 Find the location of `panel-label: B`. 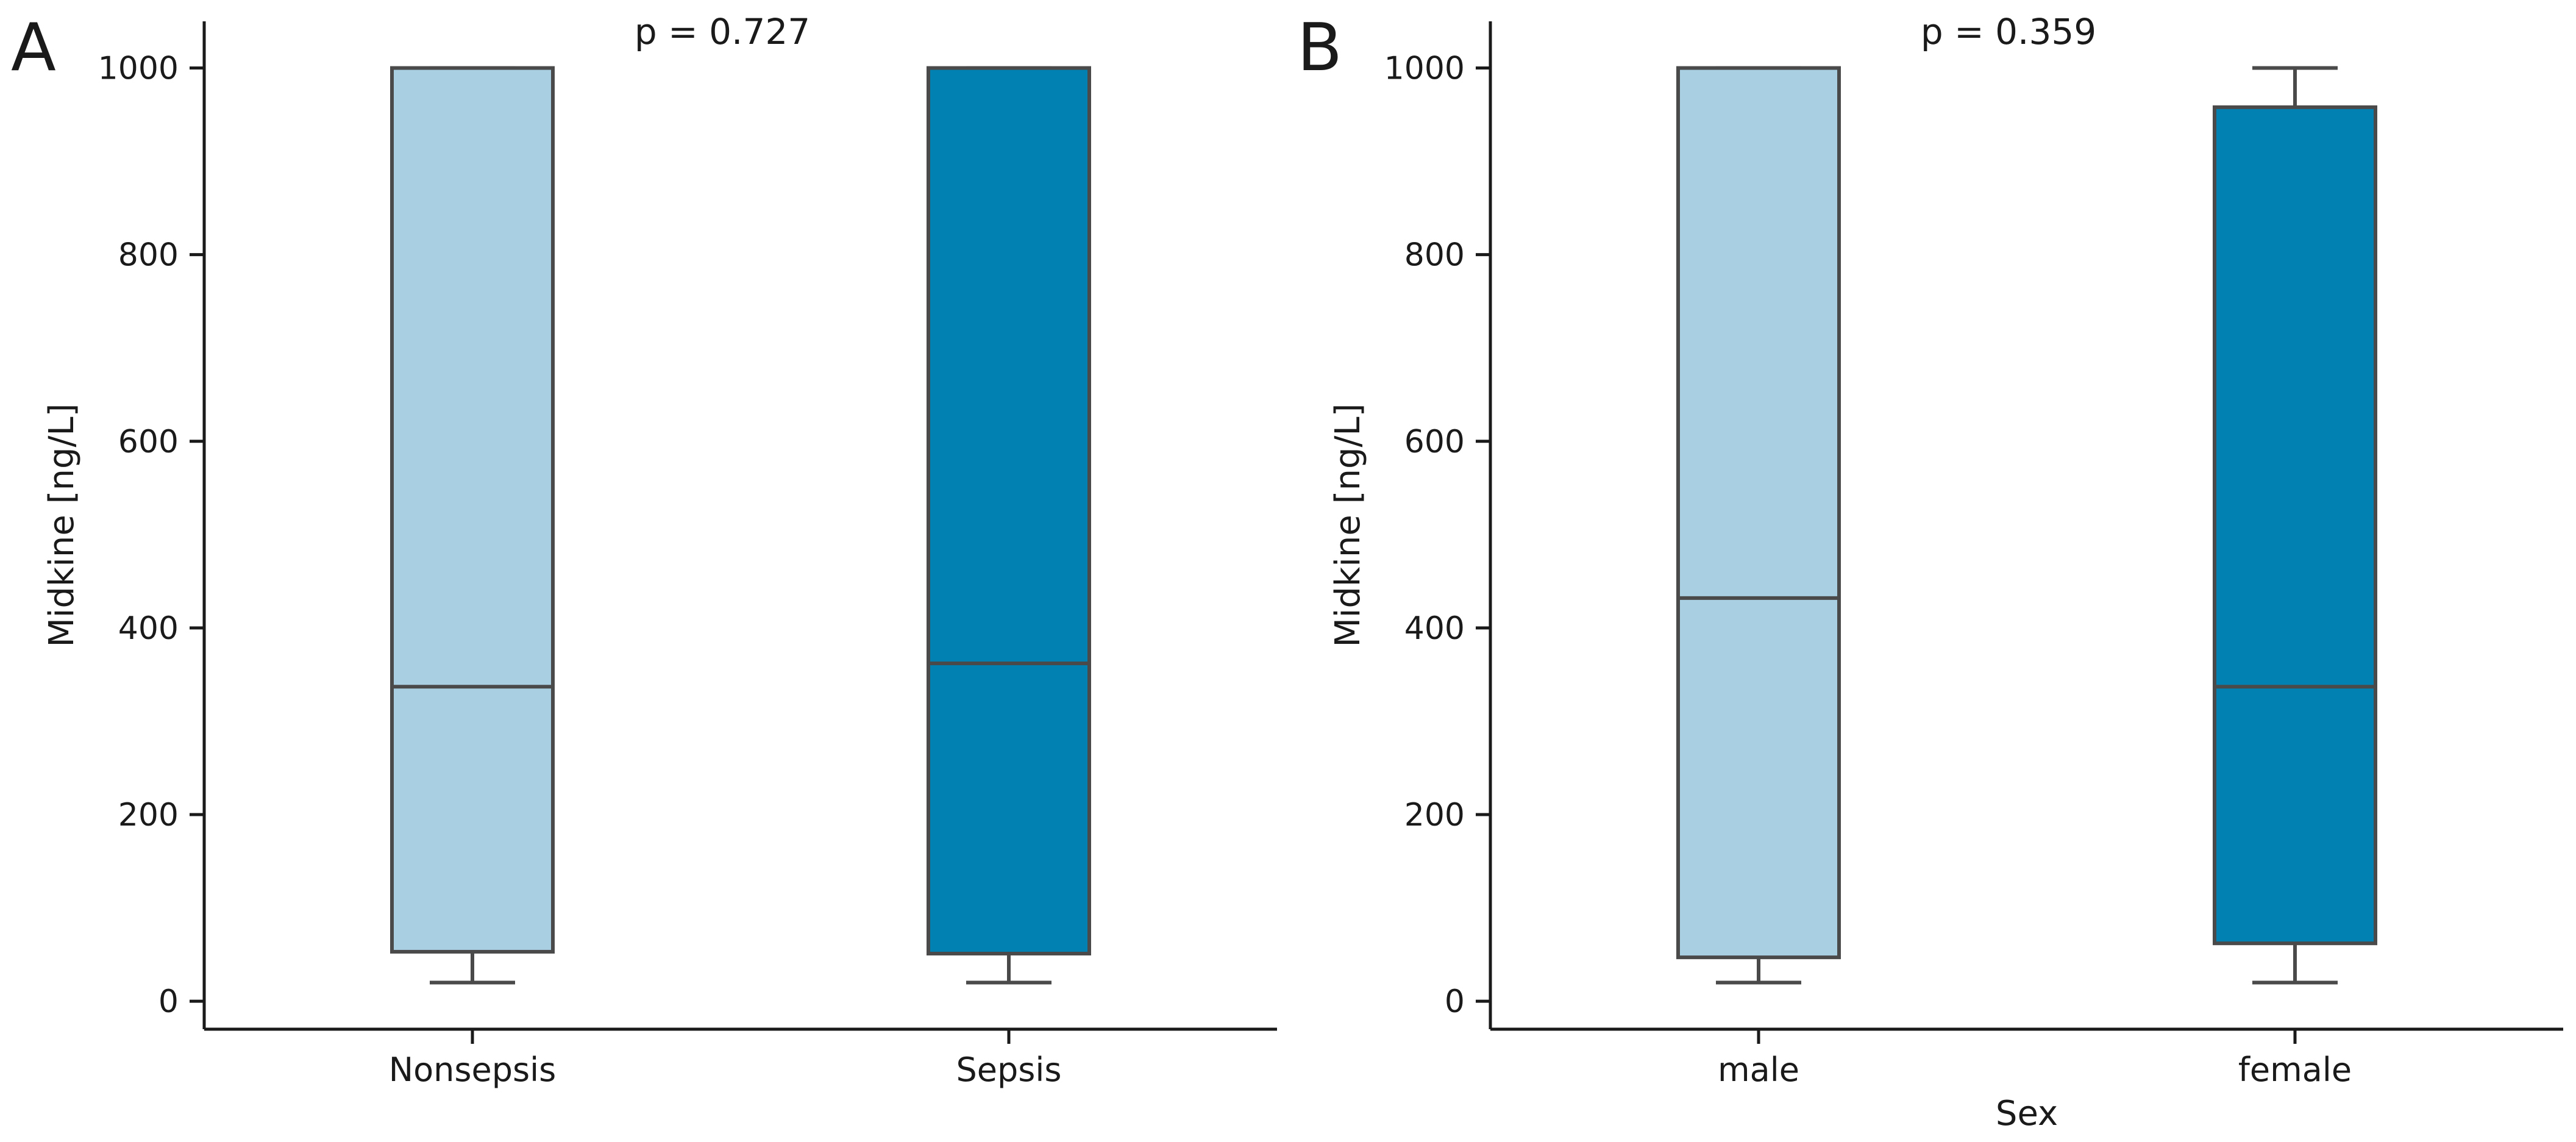

panel-label: B is located at coordinates (1319, 48).